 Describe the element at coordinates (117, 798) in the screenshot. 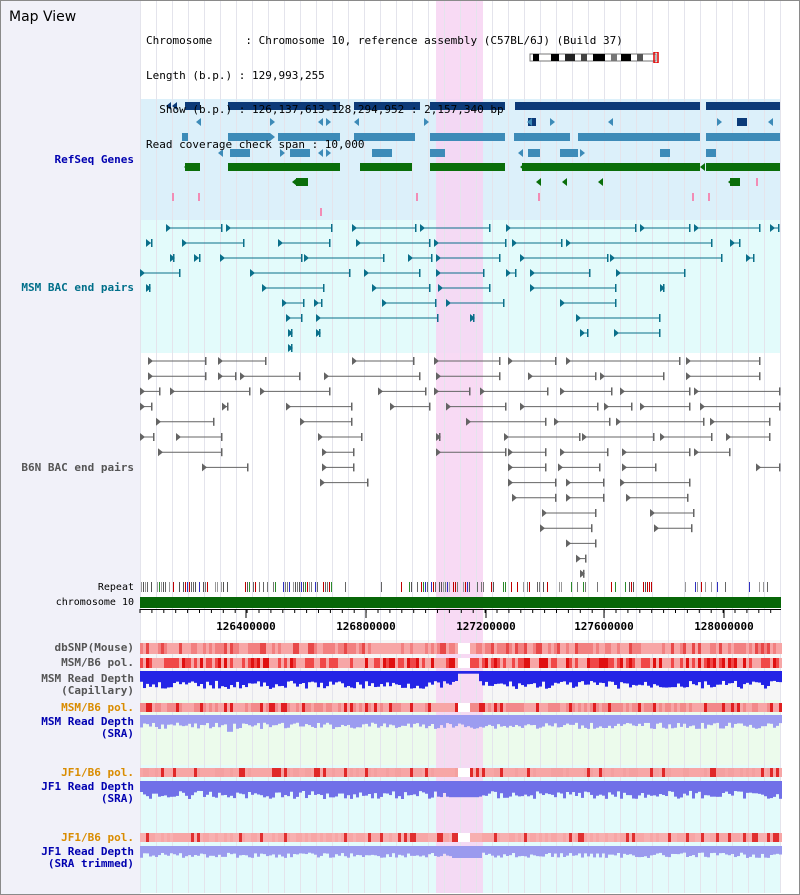

I see `jf1-depth-sra-line2: (SRA)` at that location.